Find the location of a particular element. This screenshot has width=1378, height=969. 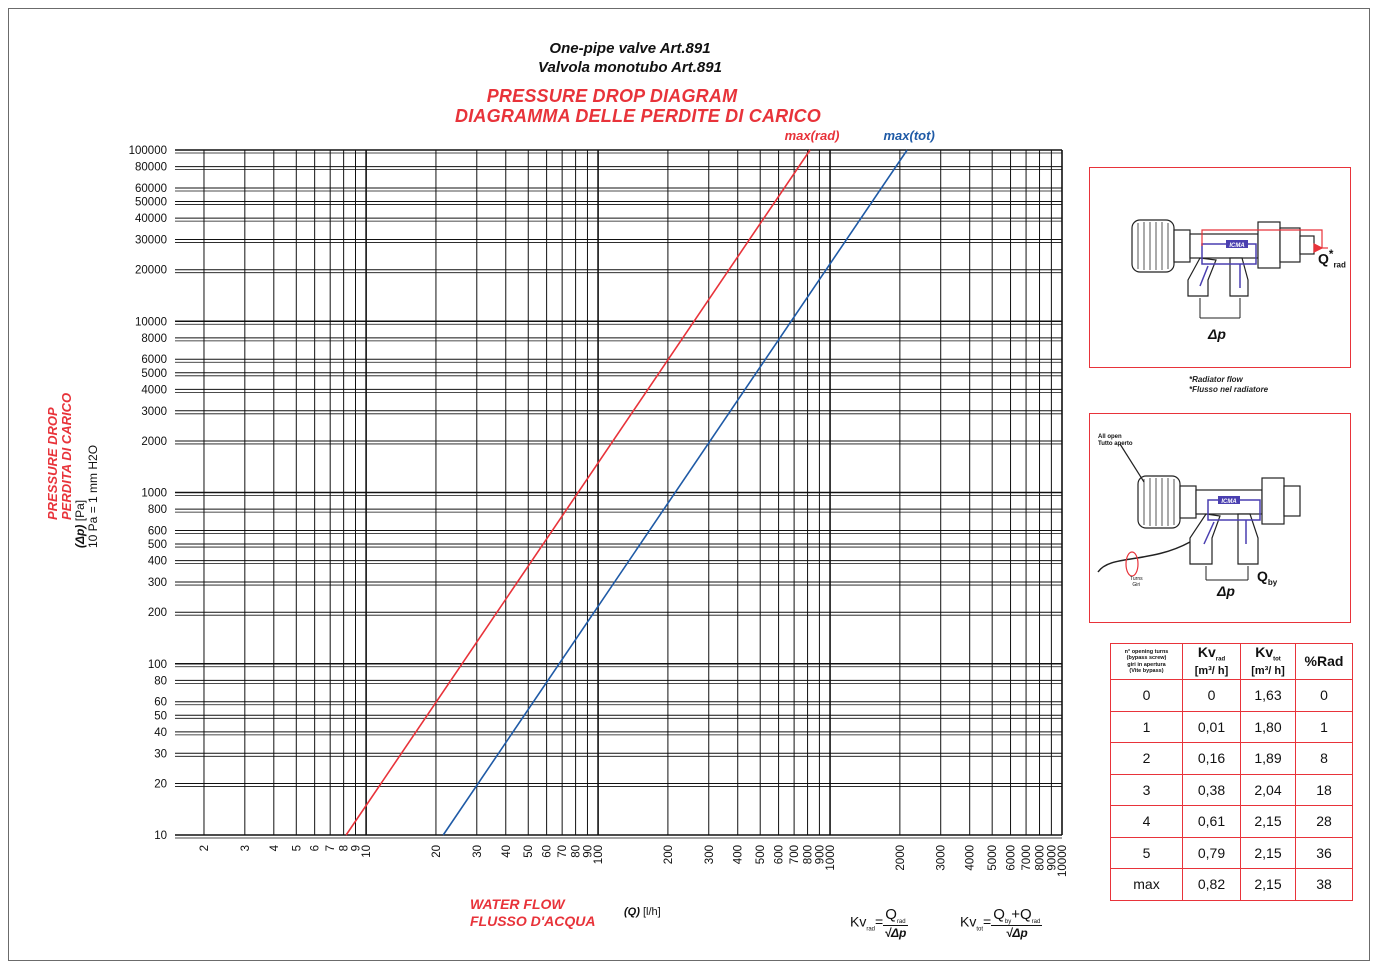

cell-percent-rad: 28 is located at coordinates (1324, 821).